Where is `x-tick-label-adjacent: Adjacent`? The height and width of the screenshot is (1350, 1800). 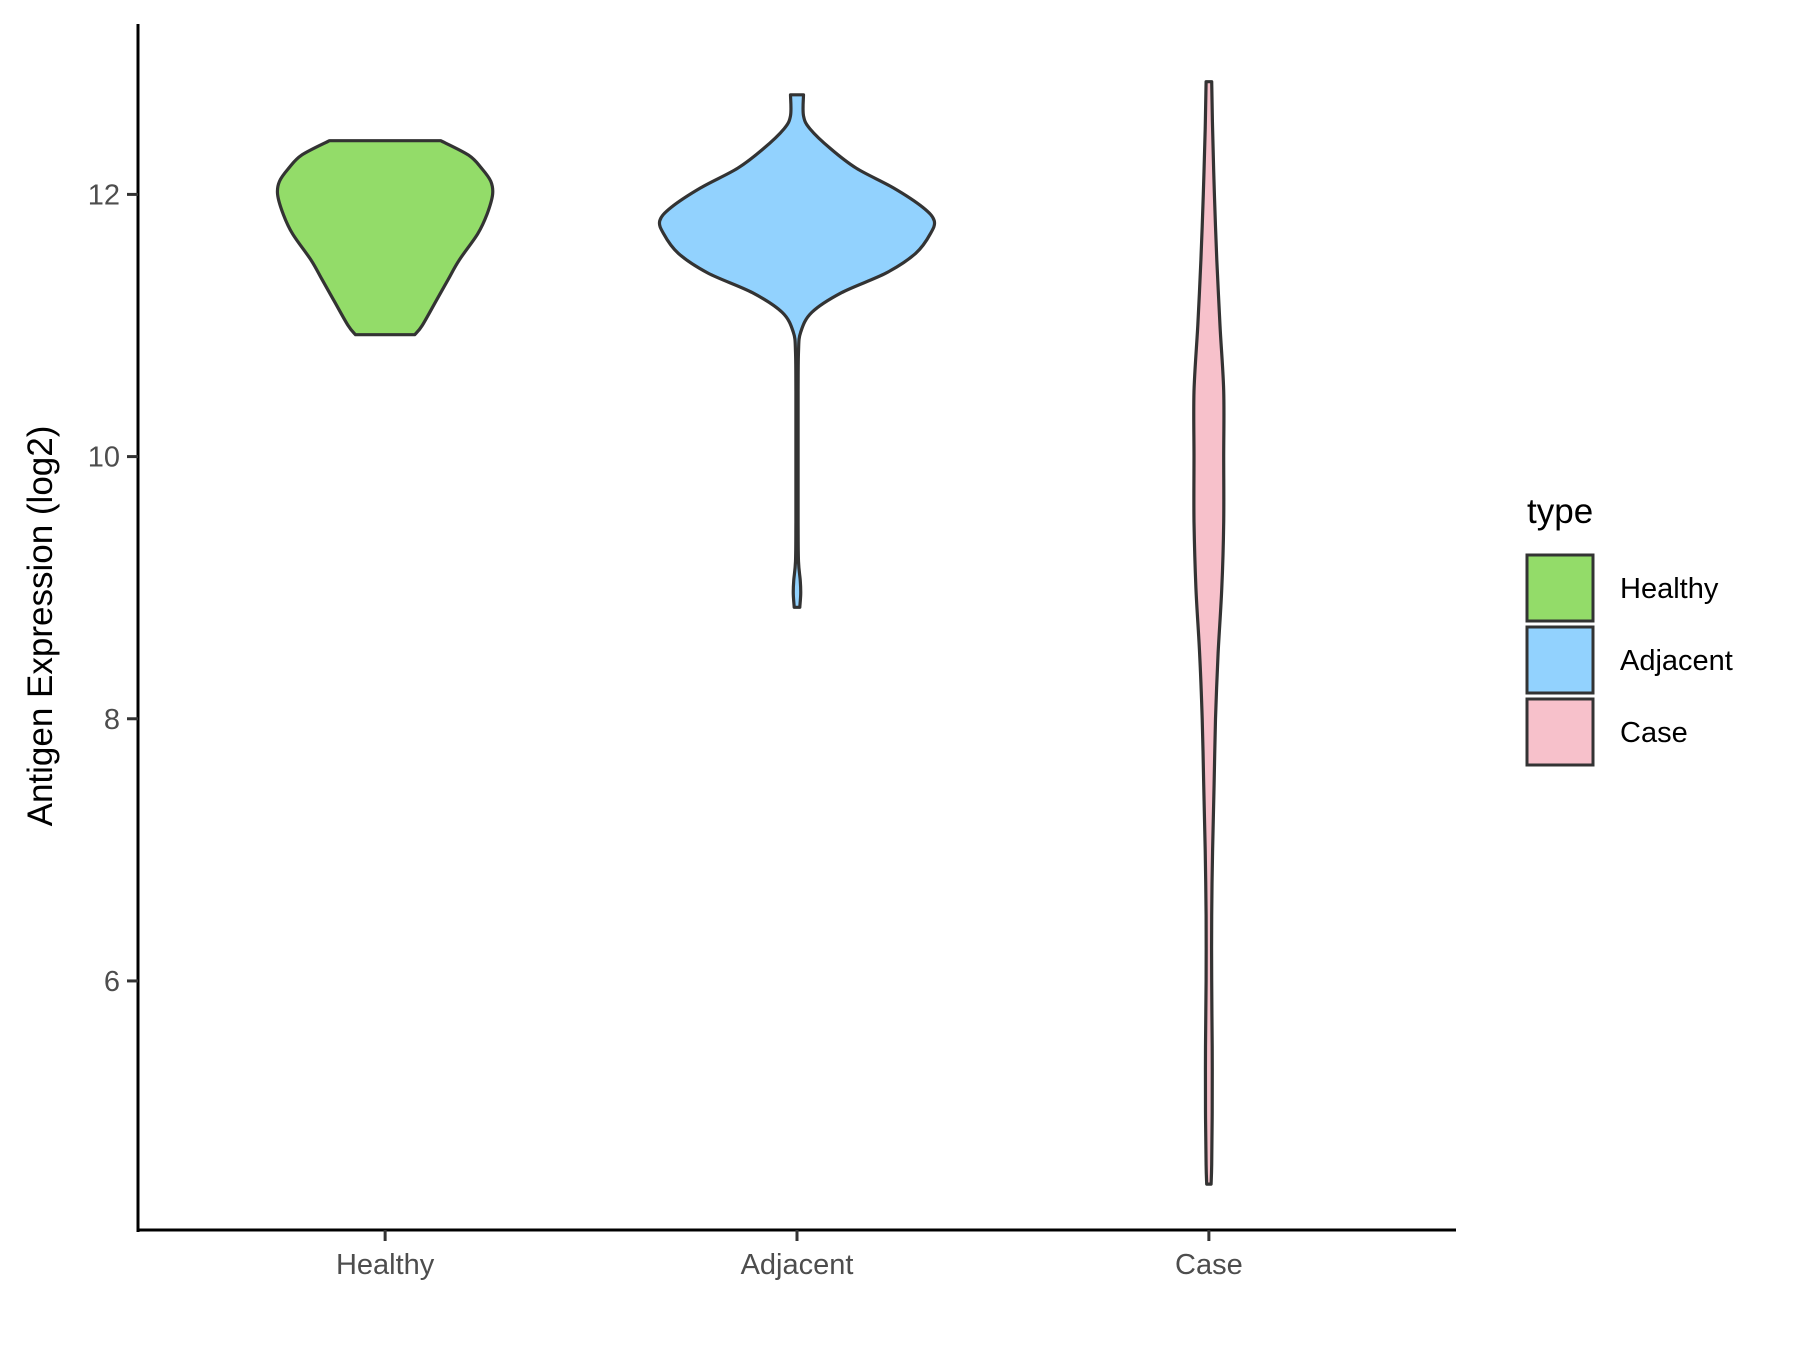 x-tick-label-adjacent: Adjacent is located at coordinates (797, 1265).